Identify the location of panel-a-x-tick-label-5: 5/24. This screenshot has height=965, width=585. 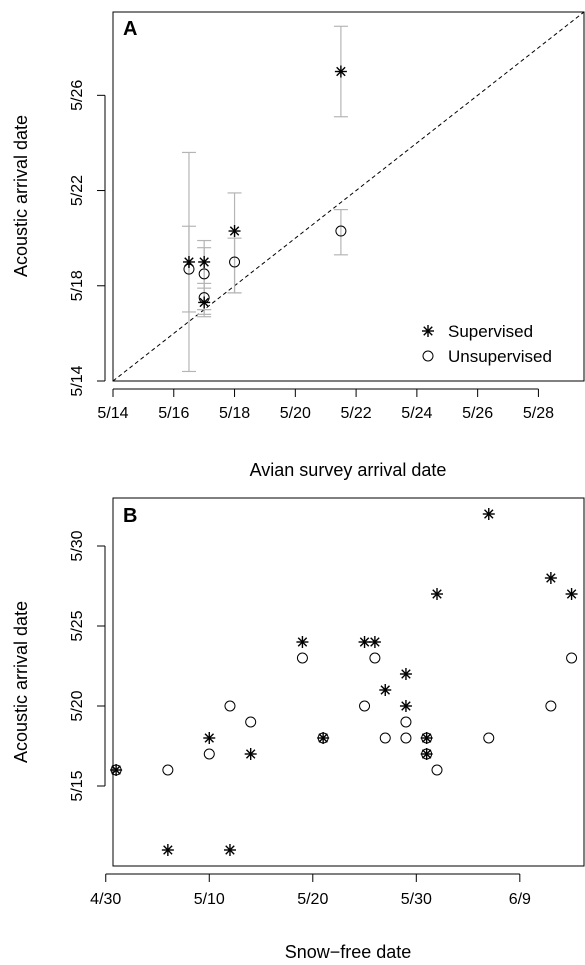
(416, 413).